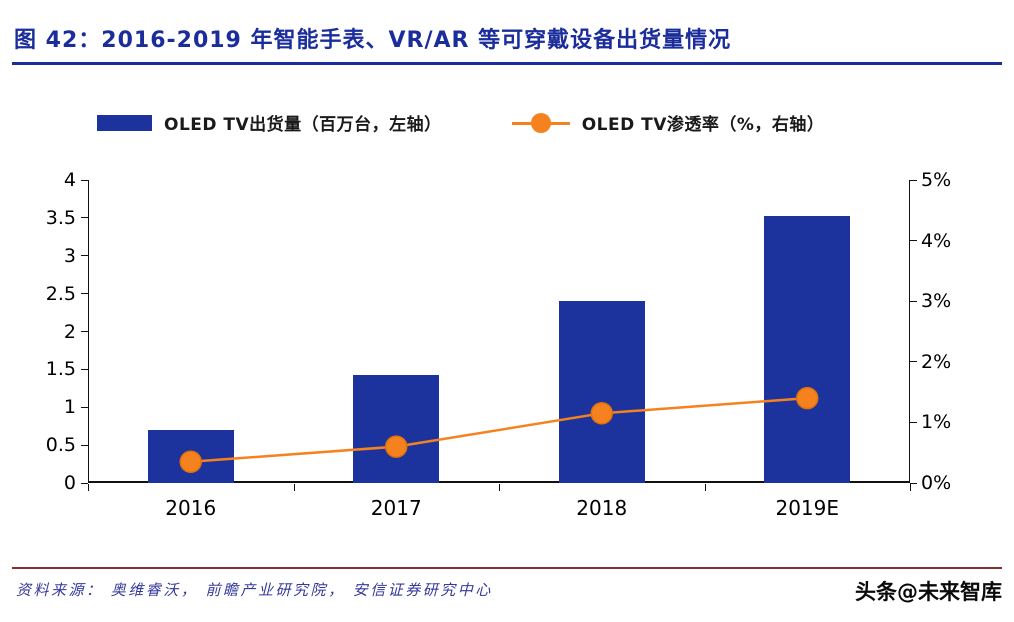 Image resolution: width=1014 pixels, height=622 pixels. Describe the element at coordinates (601, 392) in the screenshot. I see `bar-2018` at that location.